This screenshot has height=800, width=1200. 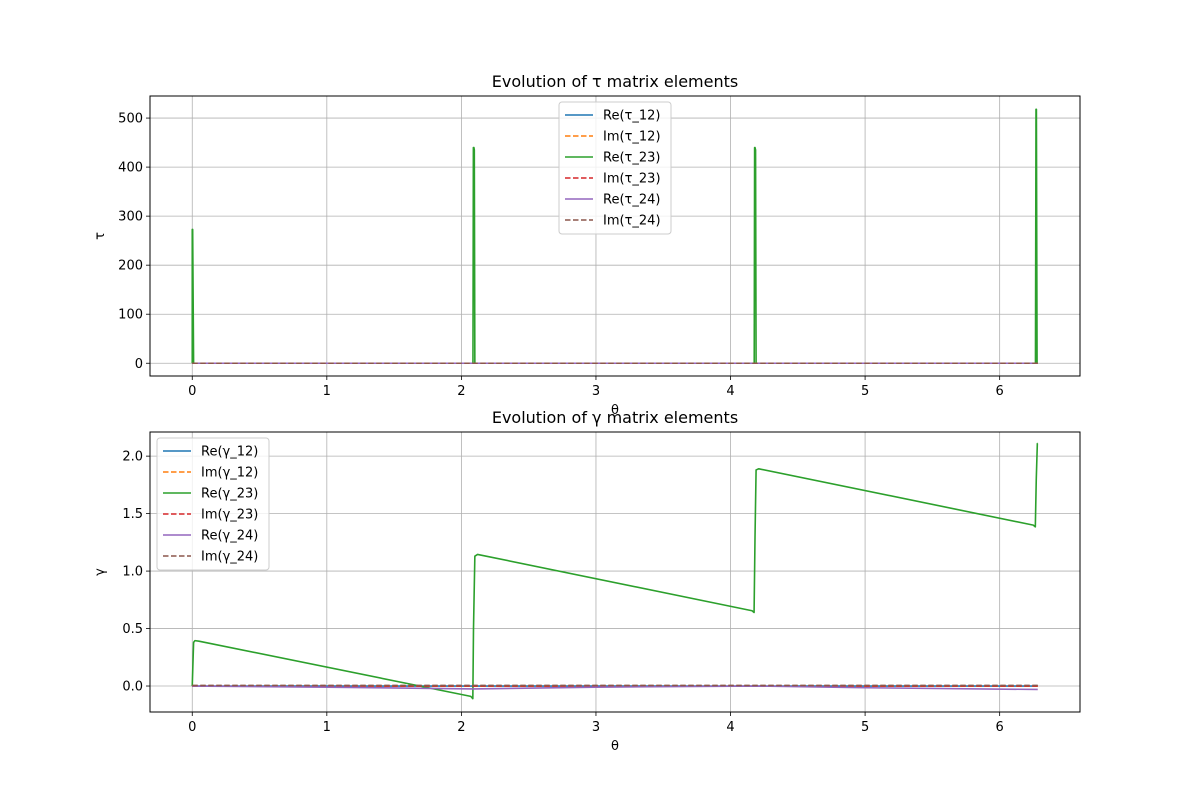 What do you see at coordinates (1000, 391) in the screenshot?
I see `tau-x-tick-label: 6` at bounding box center [1000, 391].